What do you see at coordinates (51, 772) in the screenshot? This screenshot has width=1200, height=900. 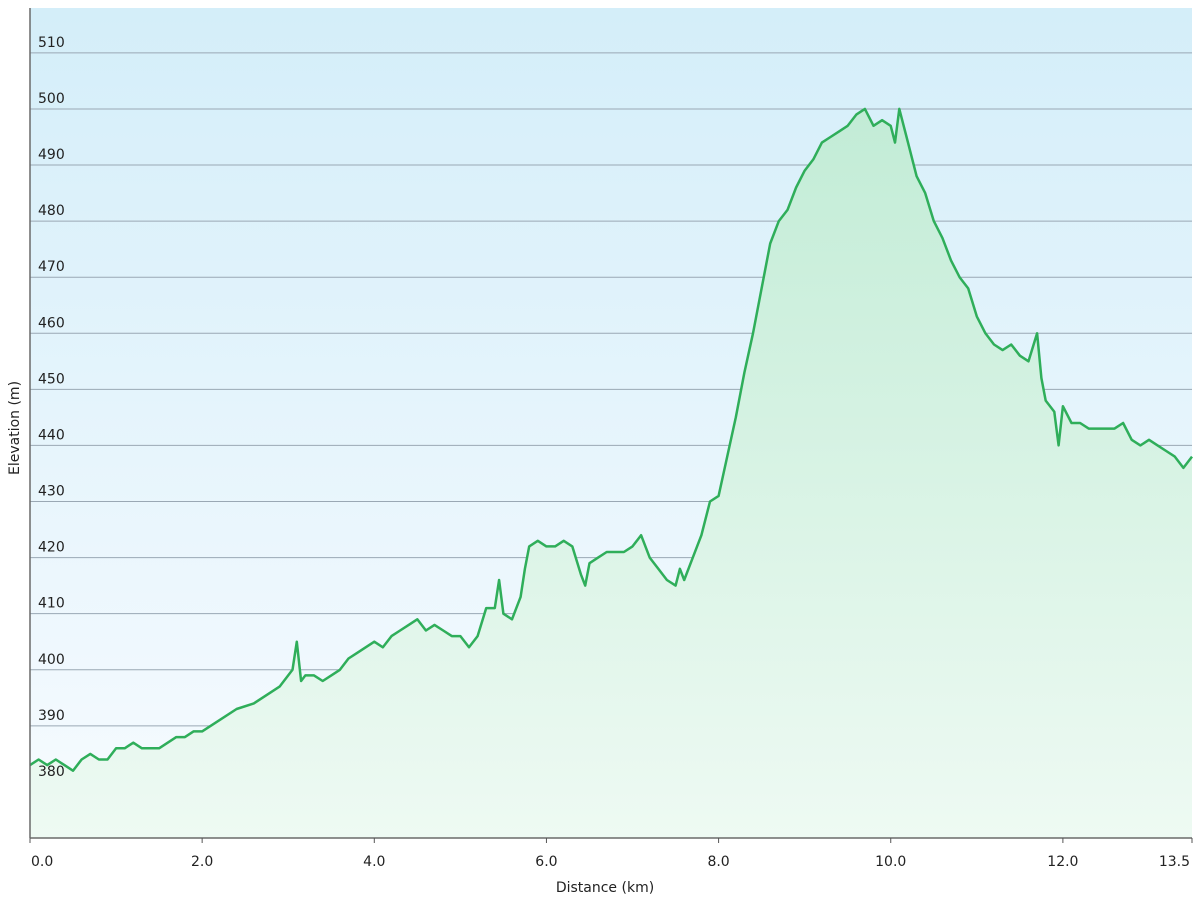 I see `y-tick-label: 380` at bounding box center [51, 772].